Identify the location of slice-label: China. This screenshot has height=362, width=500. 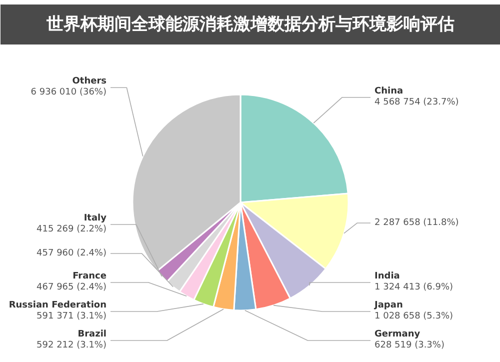
(389, 91).